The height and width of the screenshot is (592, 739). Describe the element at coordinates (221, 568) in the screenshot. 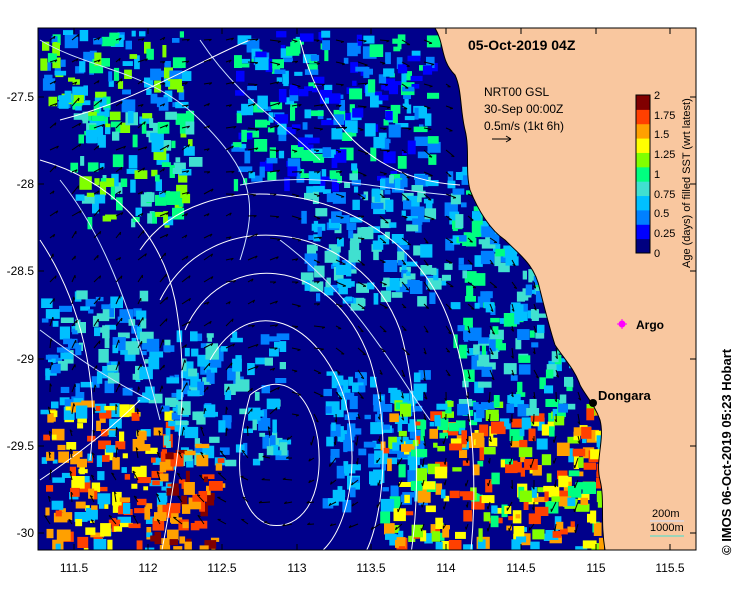

I see `x-tick-label: 112.5` at that location.